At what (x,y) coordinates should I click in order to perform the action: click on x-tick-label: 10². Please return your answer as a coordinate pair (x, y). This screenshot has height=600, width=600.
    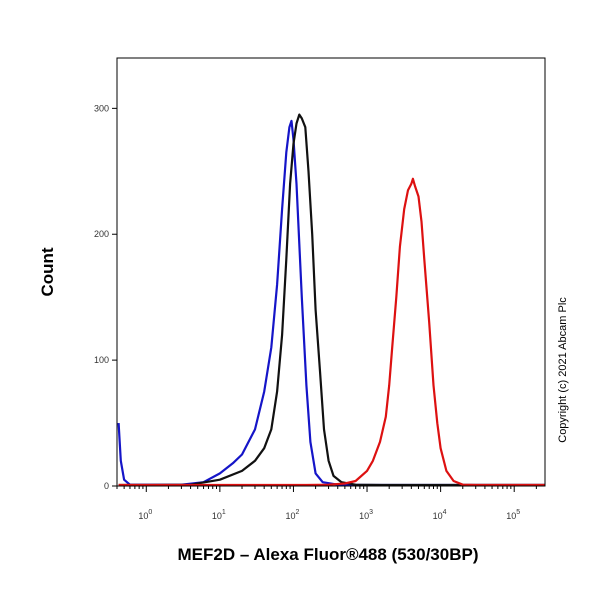
    Looking at the image, I should click on (292, 515).